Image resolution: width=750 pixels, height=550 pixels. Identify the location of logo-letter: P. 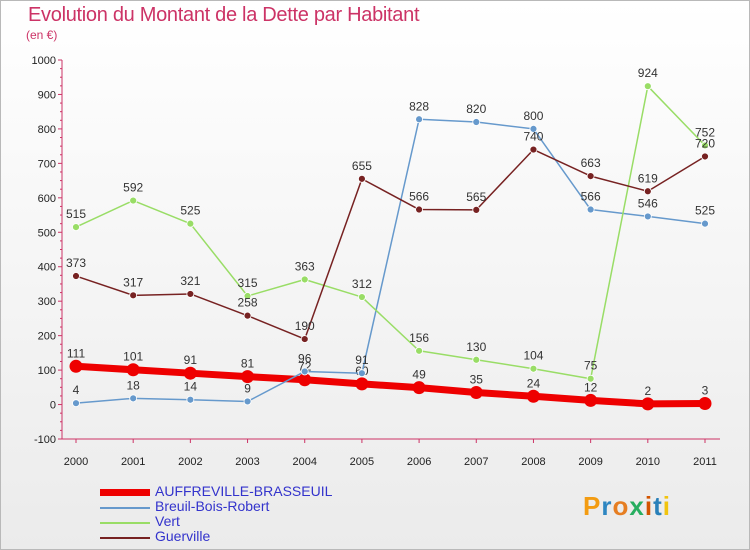
(592, 506).